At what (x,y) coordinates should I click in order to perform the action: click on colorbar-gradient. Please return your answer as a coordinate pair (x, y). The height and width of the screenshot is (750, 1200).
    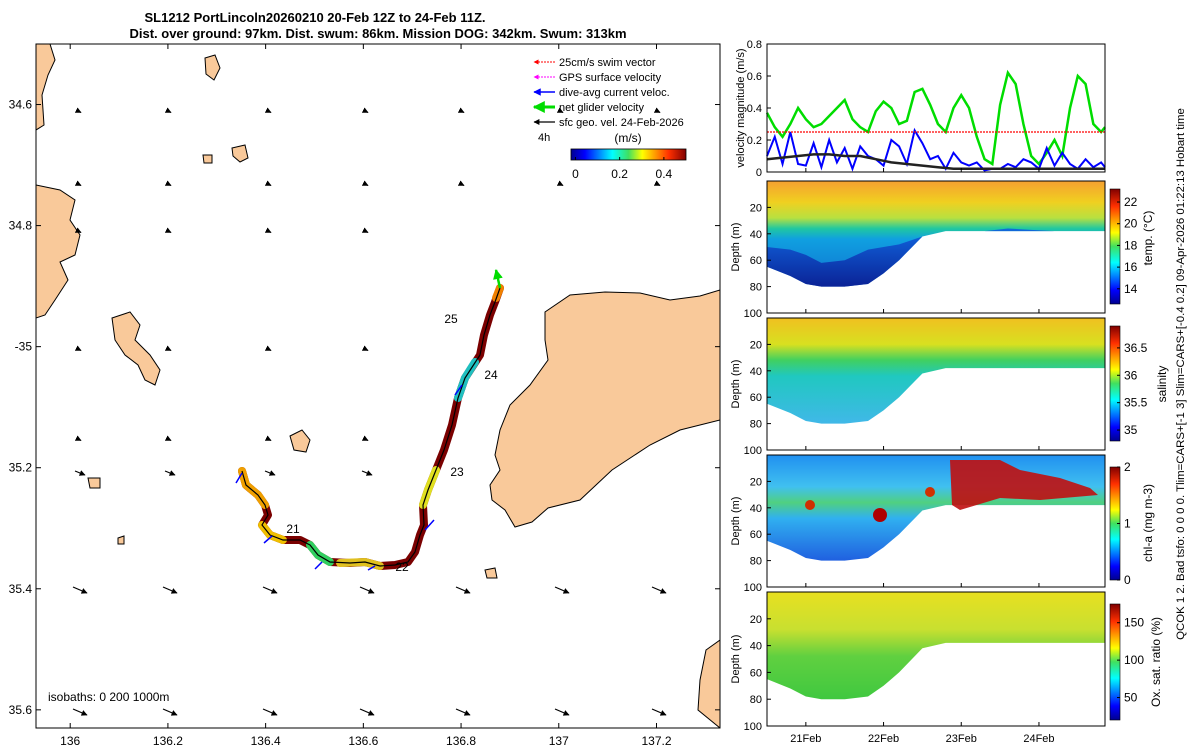
    Looking at the image, I should click on (628, 154).